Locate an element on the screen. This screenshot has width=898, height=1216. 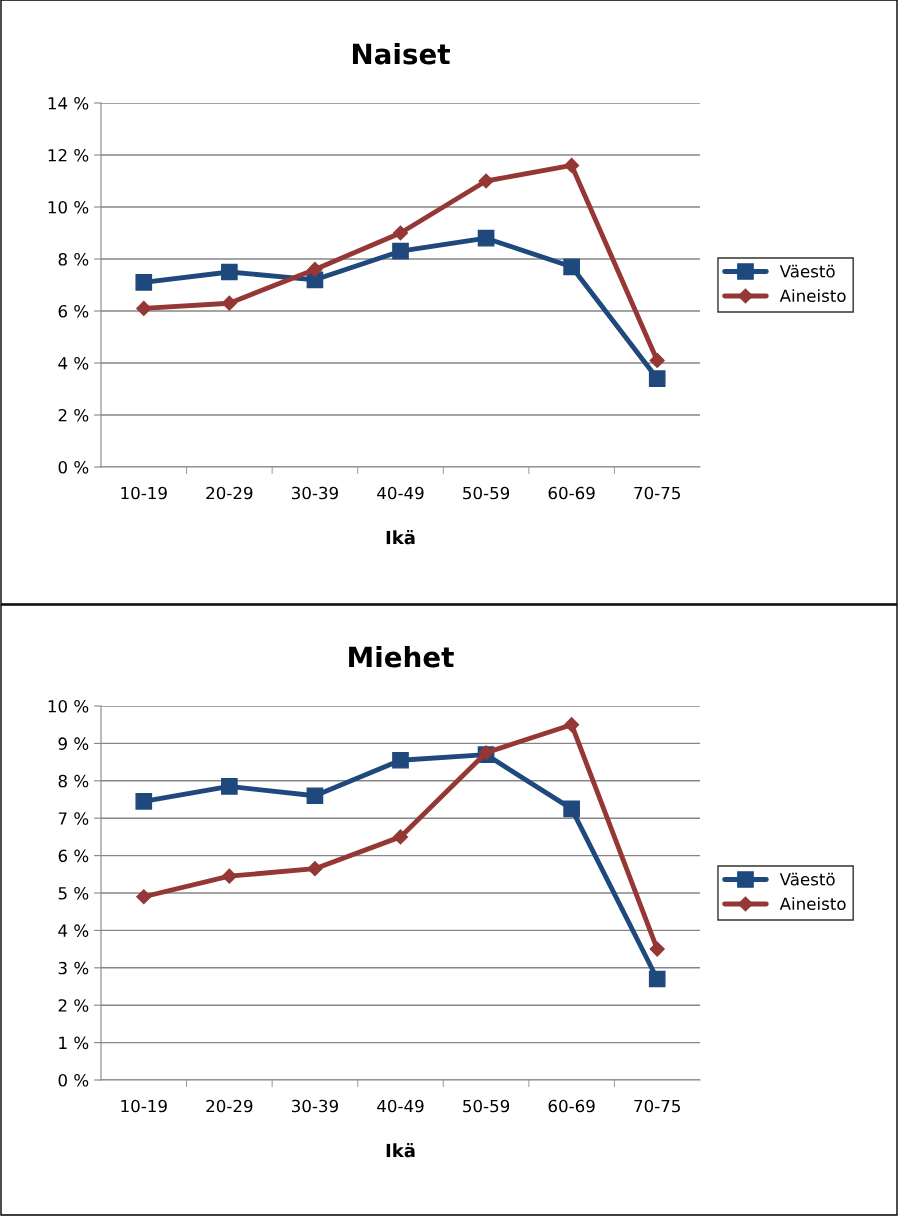
y-tick-label: 14 % is located at coordinates (68, 103).